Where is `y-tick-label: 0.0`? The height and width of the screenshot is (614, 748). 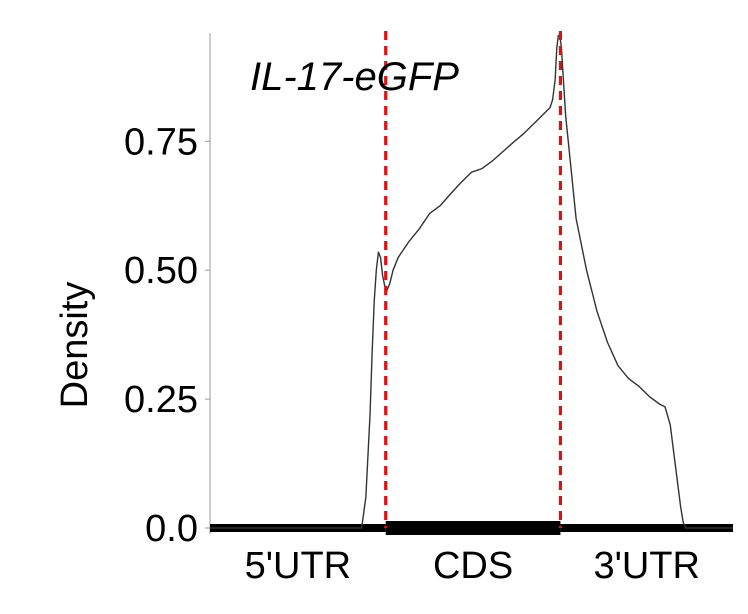
y-tick-label: 0.0 is located at coordinates (171, 529).